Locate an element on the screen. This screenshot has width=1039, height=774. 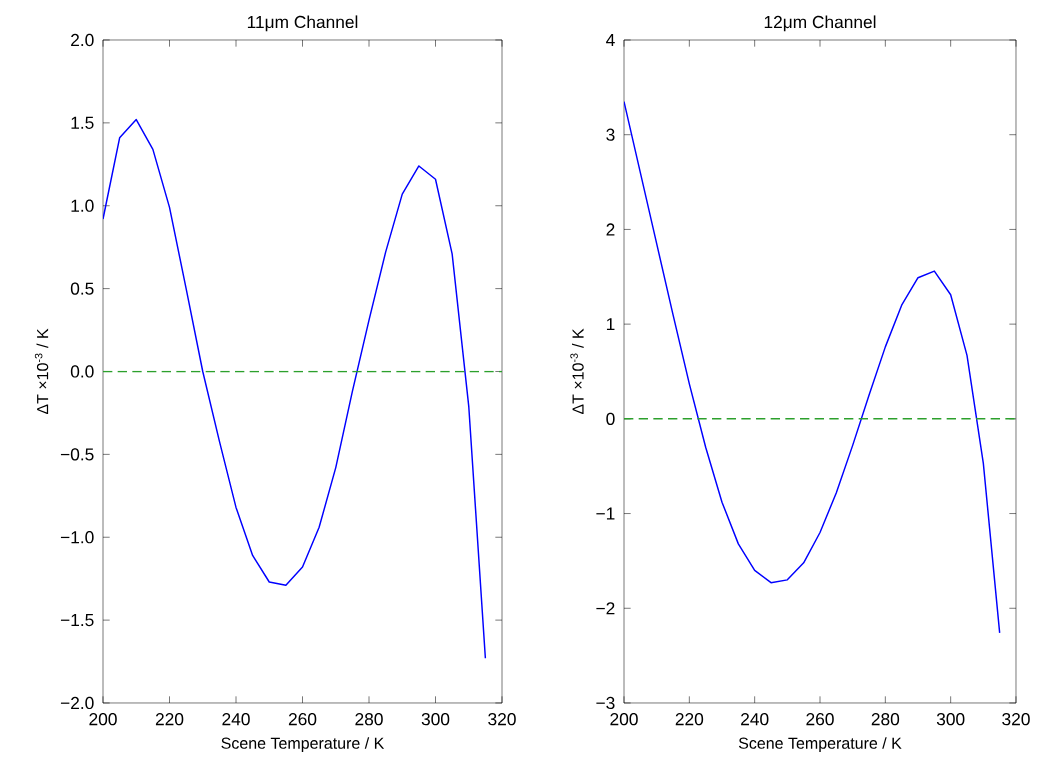
y-tick-label: −1.5 is located at coordinates (77, 620).